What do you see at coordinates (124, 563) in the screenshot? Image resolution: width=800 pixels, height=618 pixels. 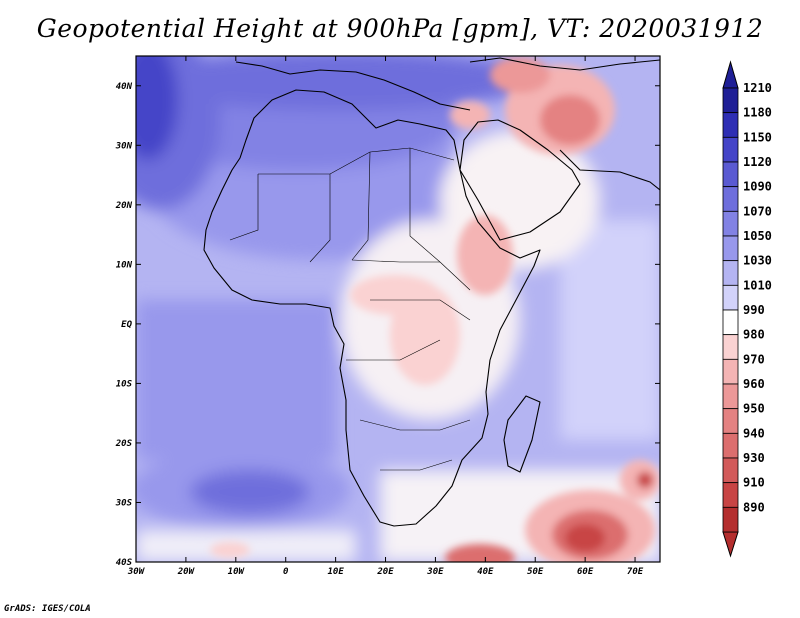 I see `lat-tick-label: 40S` at bounding box center [124, 563].